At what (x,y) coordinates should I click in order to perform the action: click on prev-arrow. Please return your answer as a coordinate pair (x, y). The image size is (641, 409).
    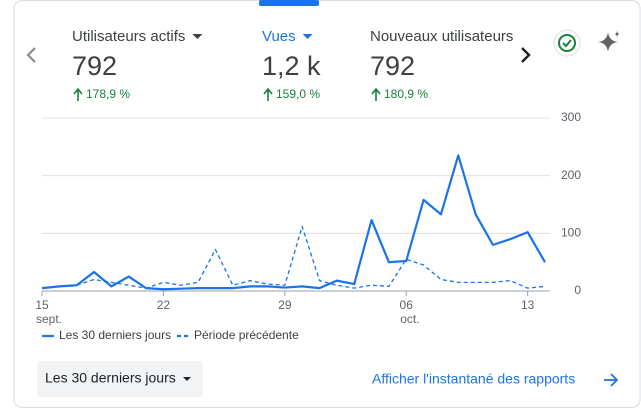
    Looking at the image, I should click on (31, 55).